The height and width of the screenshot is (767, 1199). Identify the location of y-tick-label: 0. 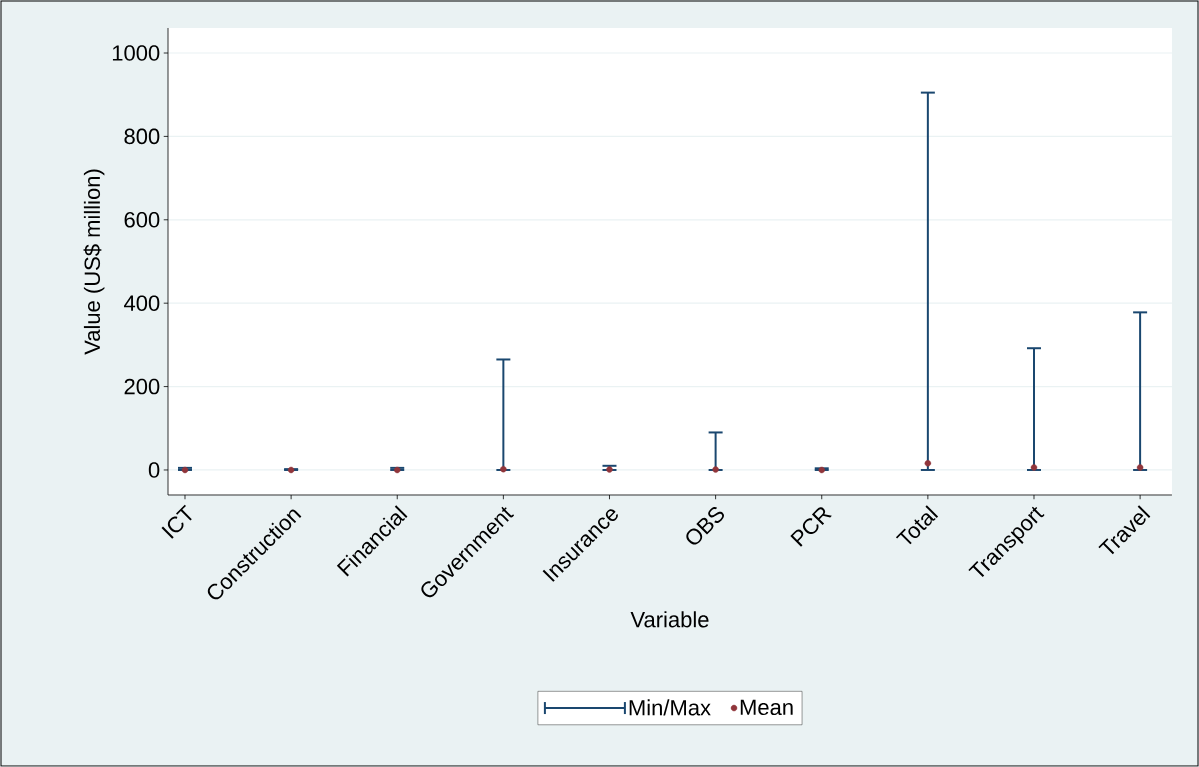
(154, 470).